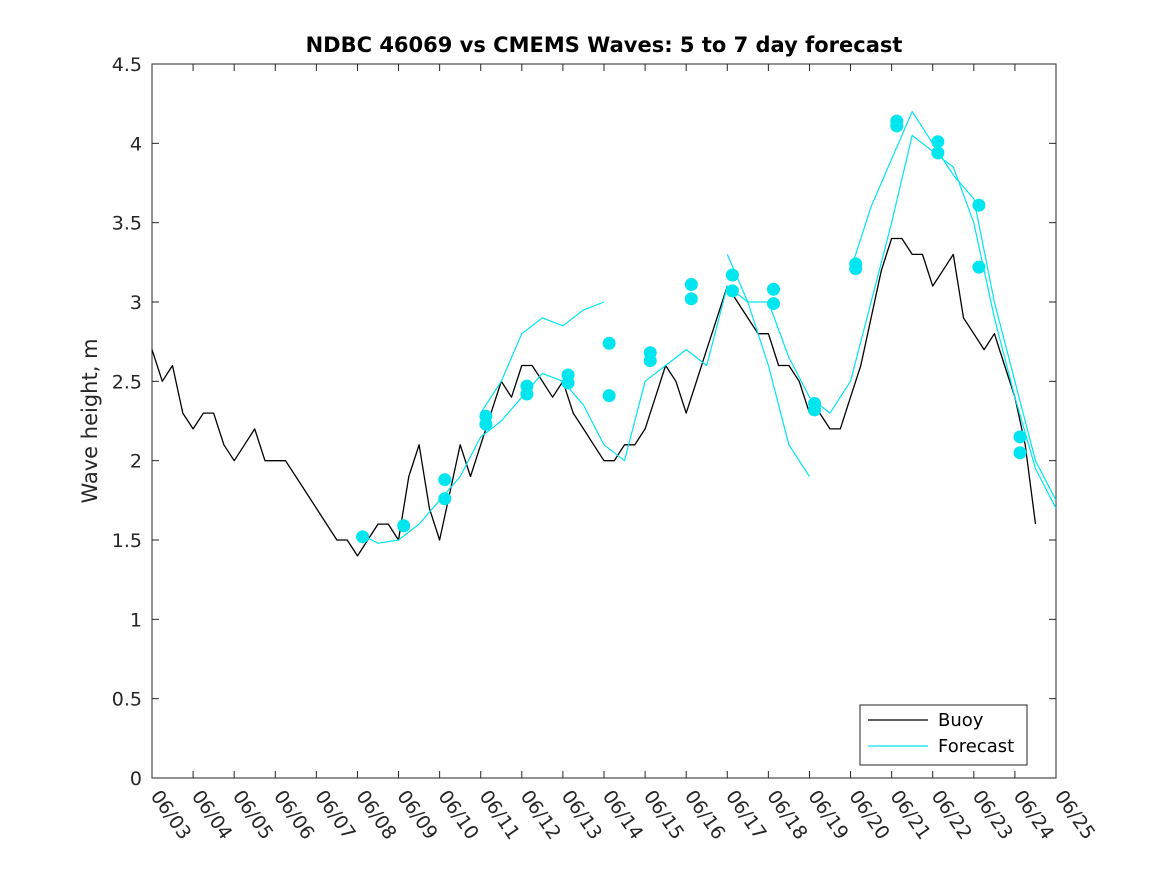  I want to click on legend: Buoy Forecast, so click(943, 735).